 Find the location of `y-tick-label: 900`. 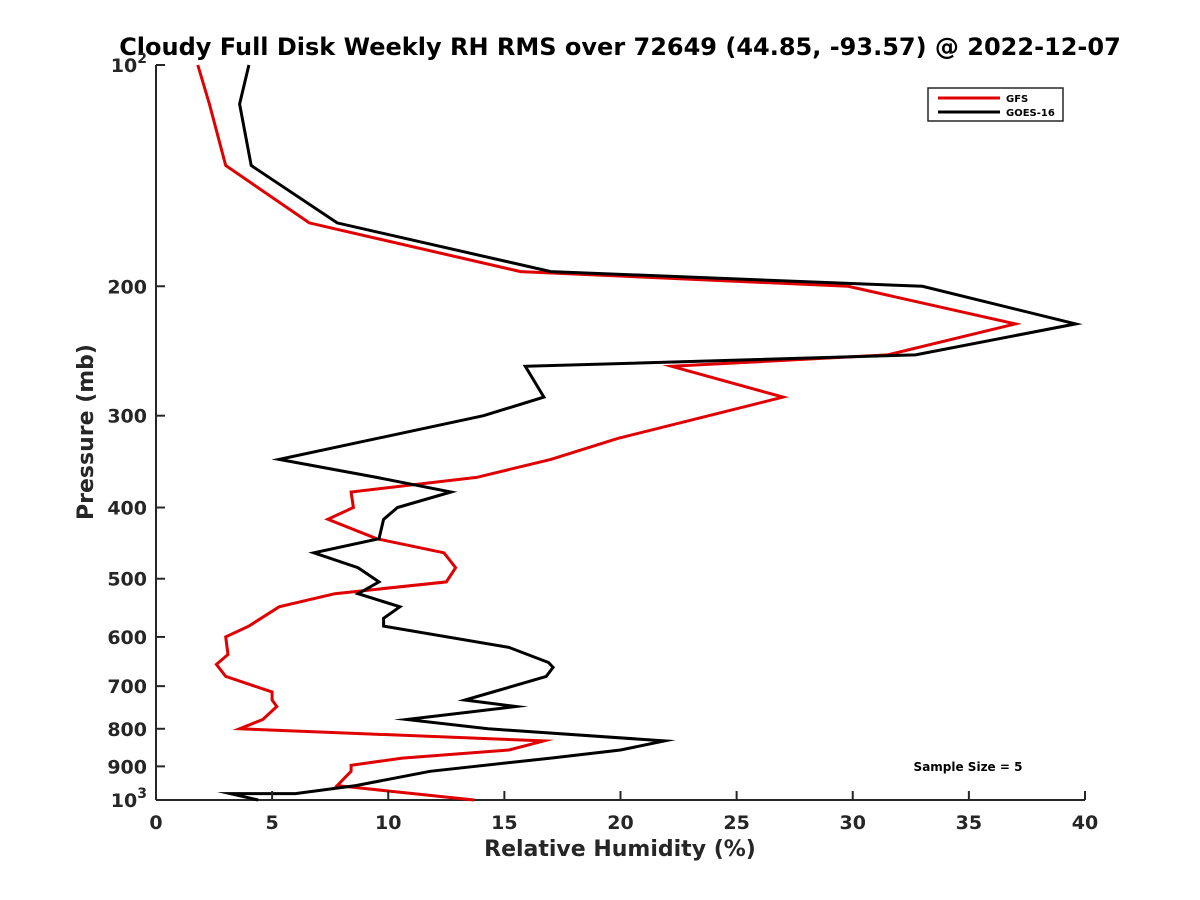

y-tick-label: 900 is located at coordinates (127, 767).